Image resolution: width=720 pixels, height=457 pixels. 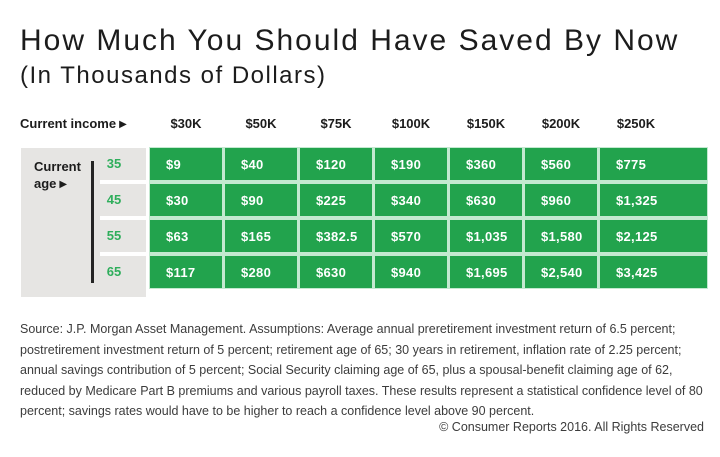 I want to click on savings-cell: $775, so click(x=653, y=164).